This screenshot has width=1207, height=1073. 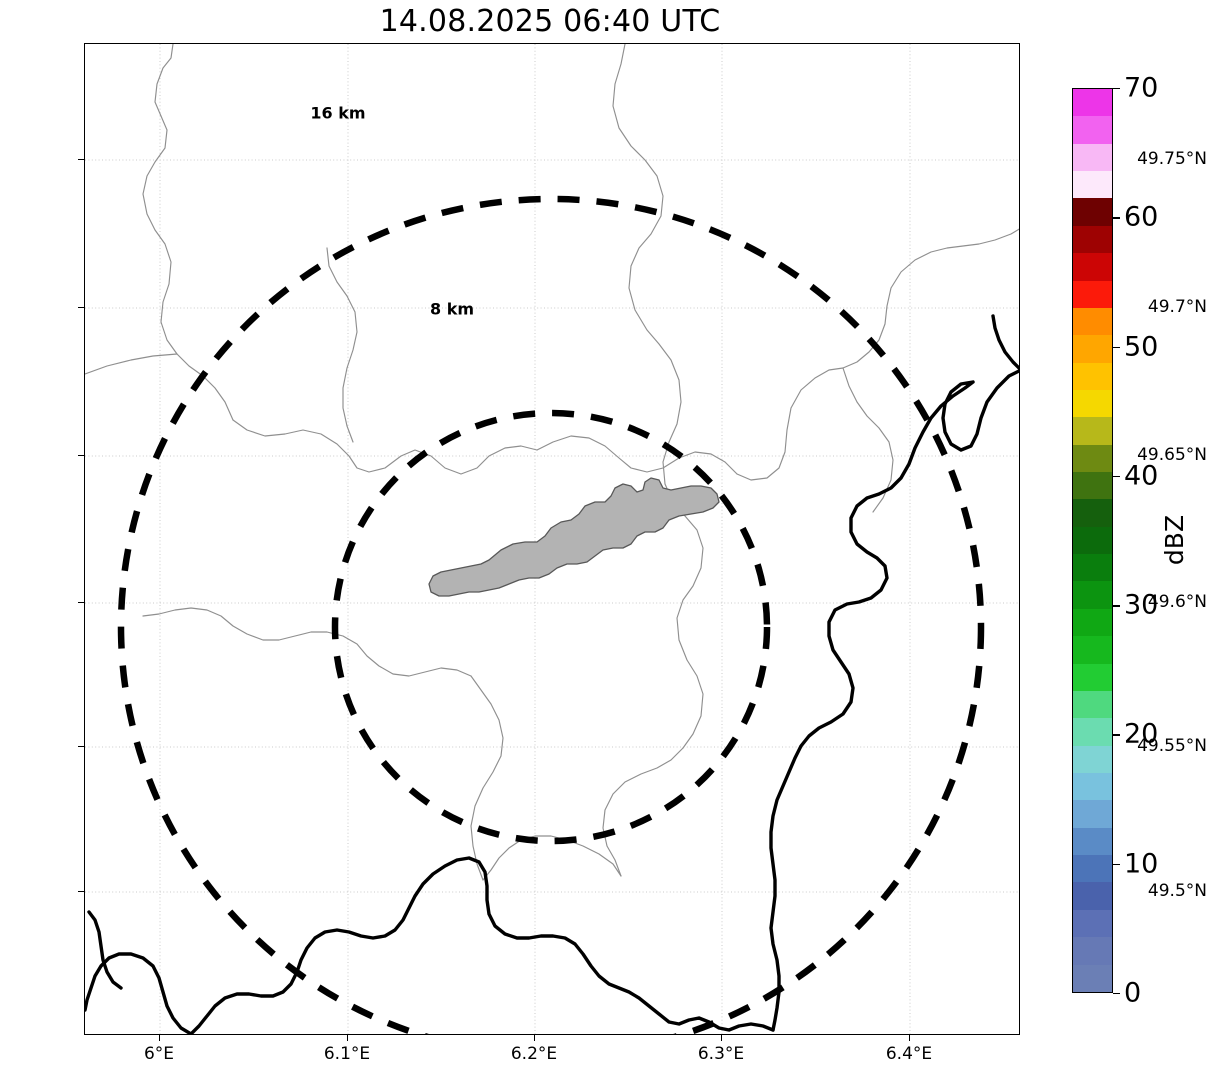 I want to click on city-polygon-layer, so click(x=574, y=537).